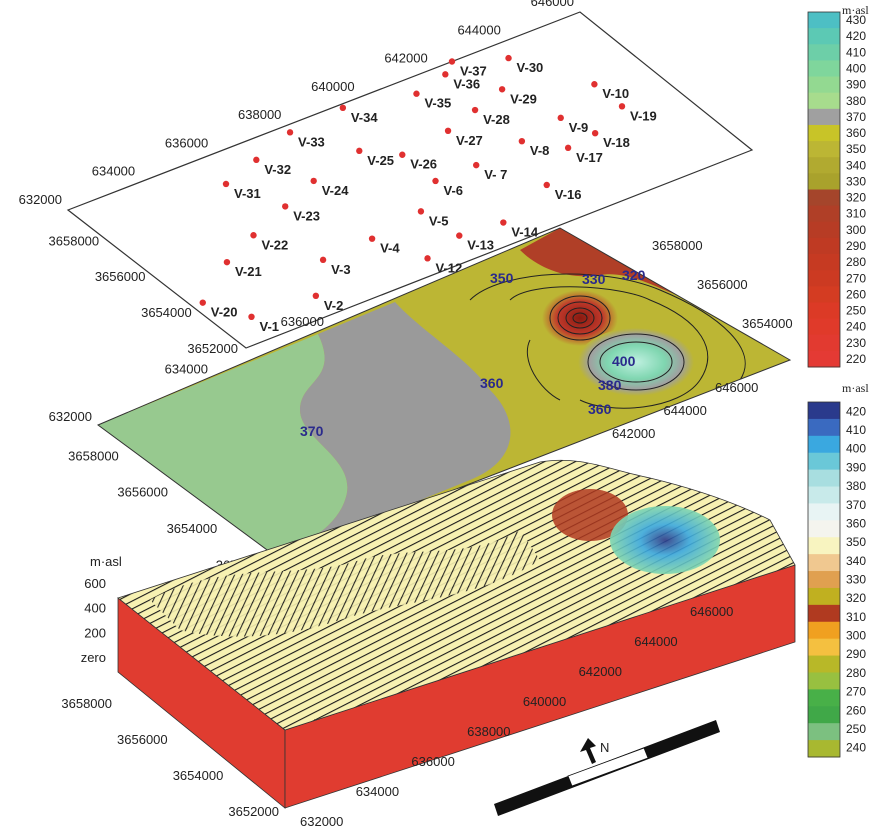 This screenshot has height=834, width=886. Describe the element at coordinates (736, 387) in the screenshot. I see `tick-label: 646000` at that location.